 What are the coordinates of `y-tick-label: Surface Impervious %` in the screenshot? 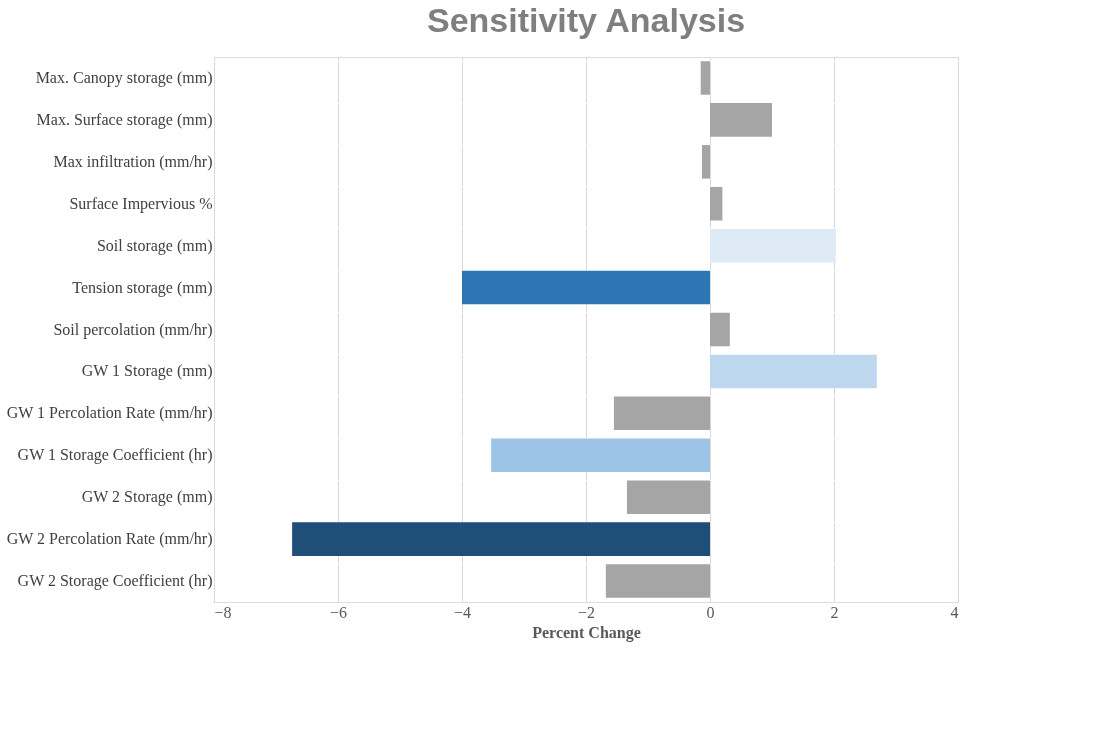 It's located at (141, 203).